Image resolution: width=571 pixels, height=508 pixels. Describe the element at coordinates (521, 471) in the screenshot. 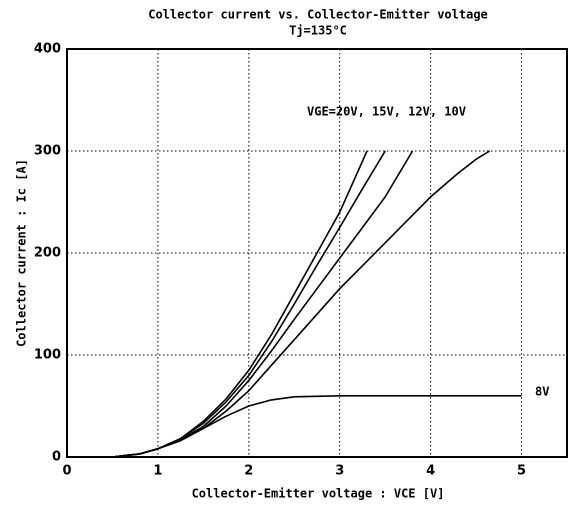

I see `x-tick-label: 5` at that location.